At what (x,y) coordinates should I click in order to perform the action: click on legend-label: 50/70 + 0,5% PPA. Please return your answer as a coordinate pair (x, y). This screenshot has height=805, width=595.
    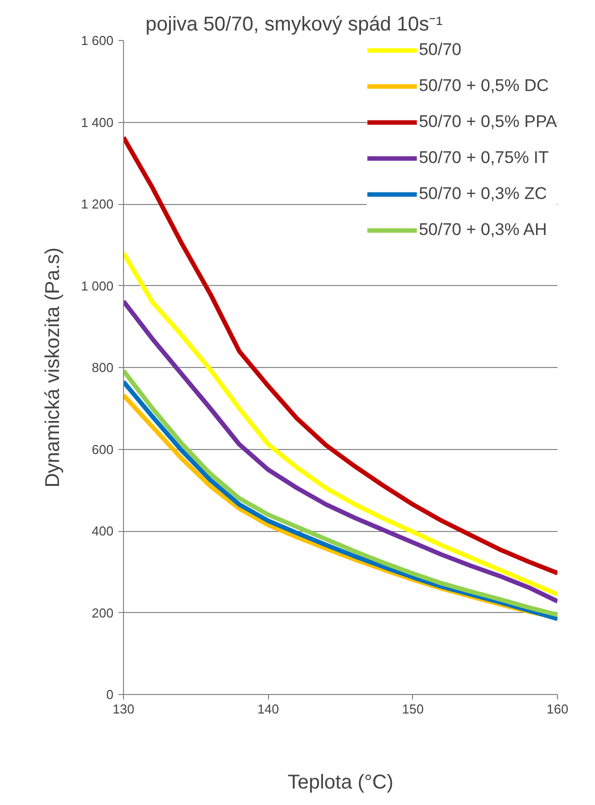
    Looking at the image, I should click on (487, 122).